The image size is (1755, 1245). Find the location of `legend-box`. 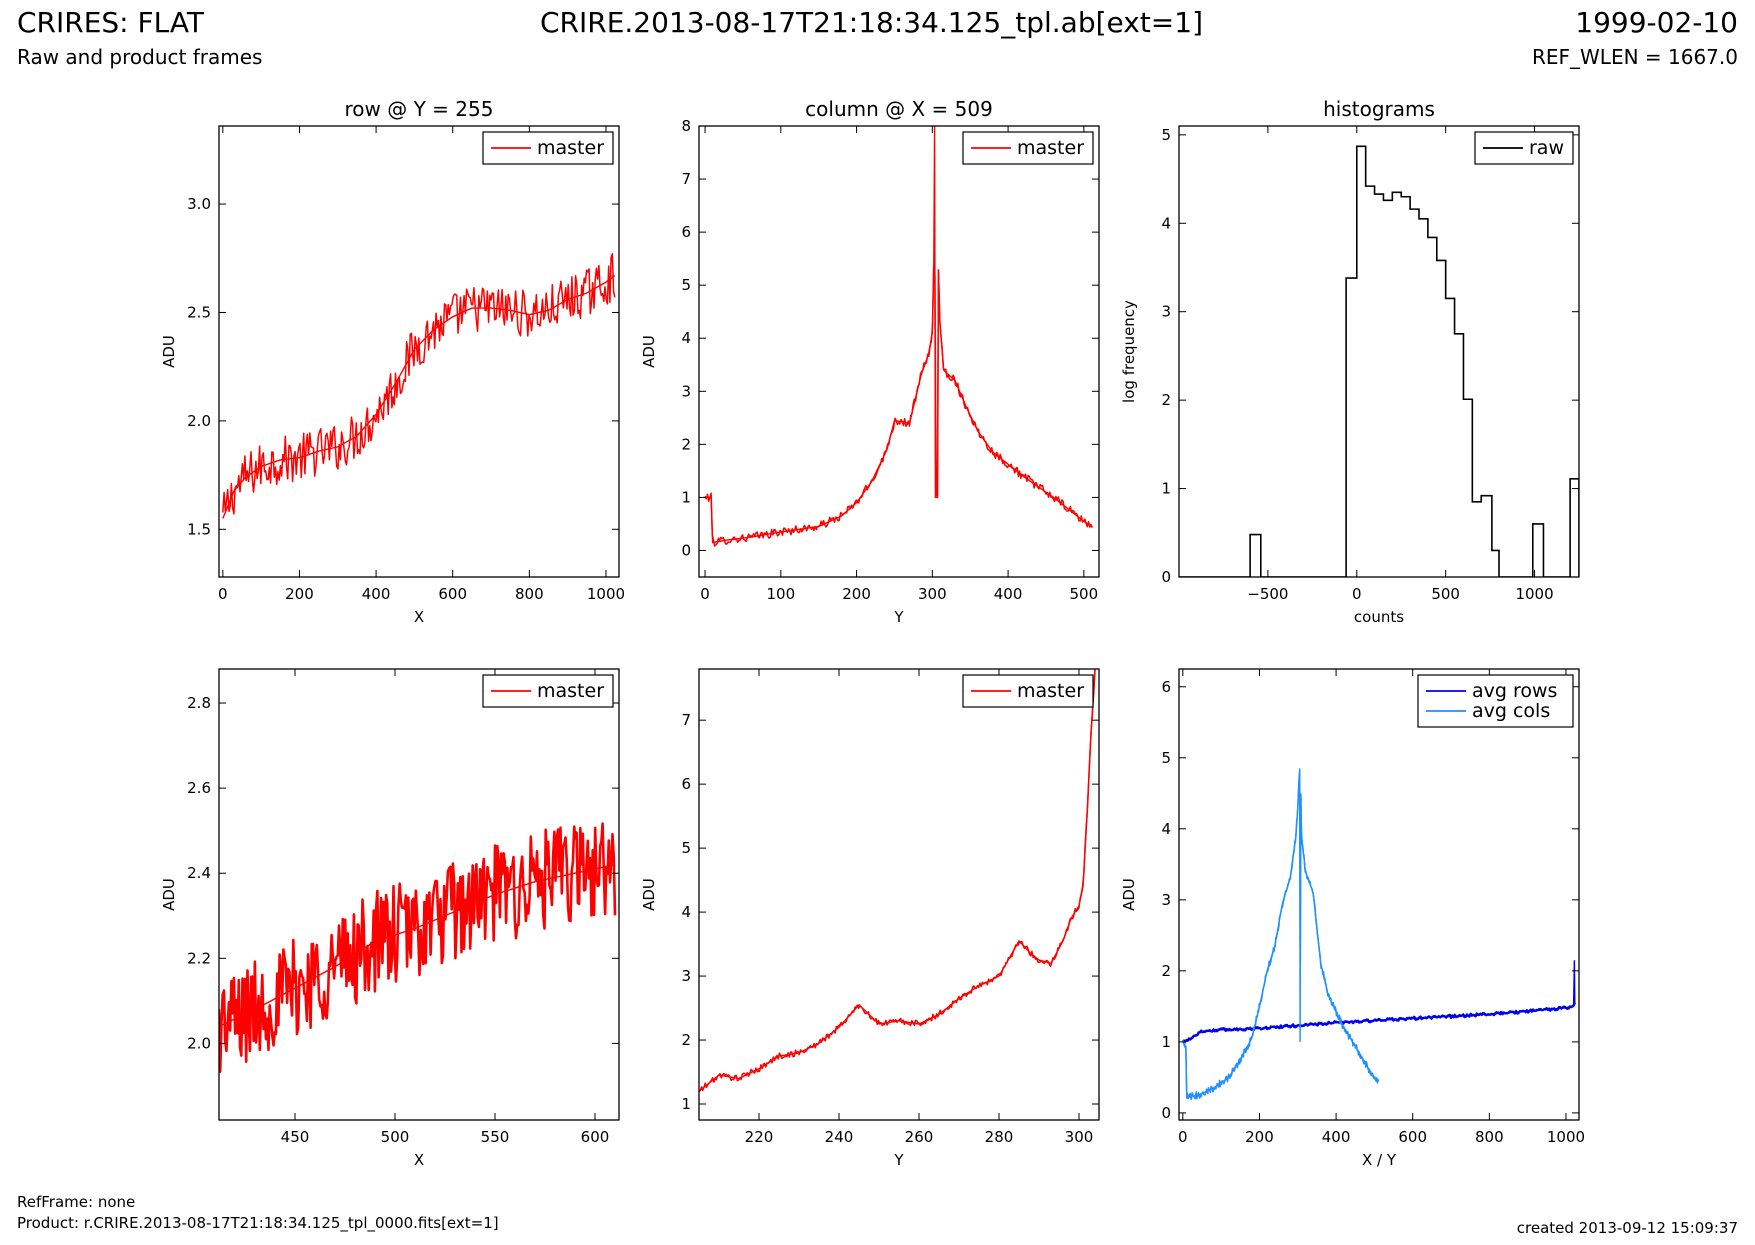

legend-box is located at coordinates (1495, 701).